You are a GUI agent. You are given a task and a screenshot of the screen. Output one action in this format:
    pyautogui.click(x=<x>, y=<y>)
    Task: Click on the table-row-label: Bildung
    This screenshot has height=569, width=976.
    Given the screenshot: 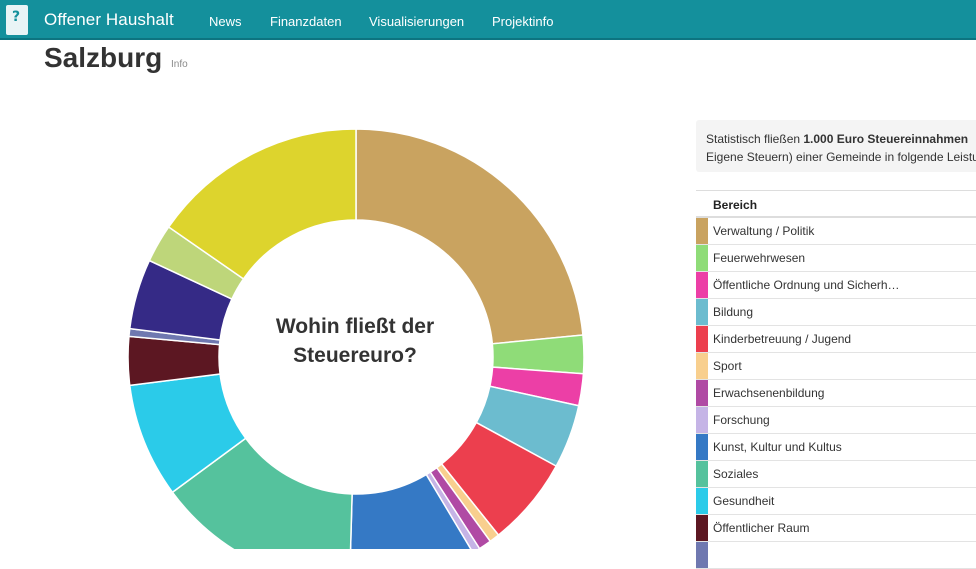 What is the action you would take?
    pyautogui.click(x=733, y=312)
    